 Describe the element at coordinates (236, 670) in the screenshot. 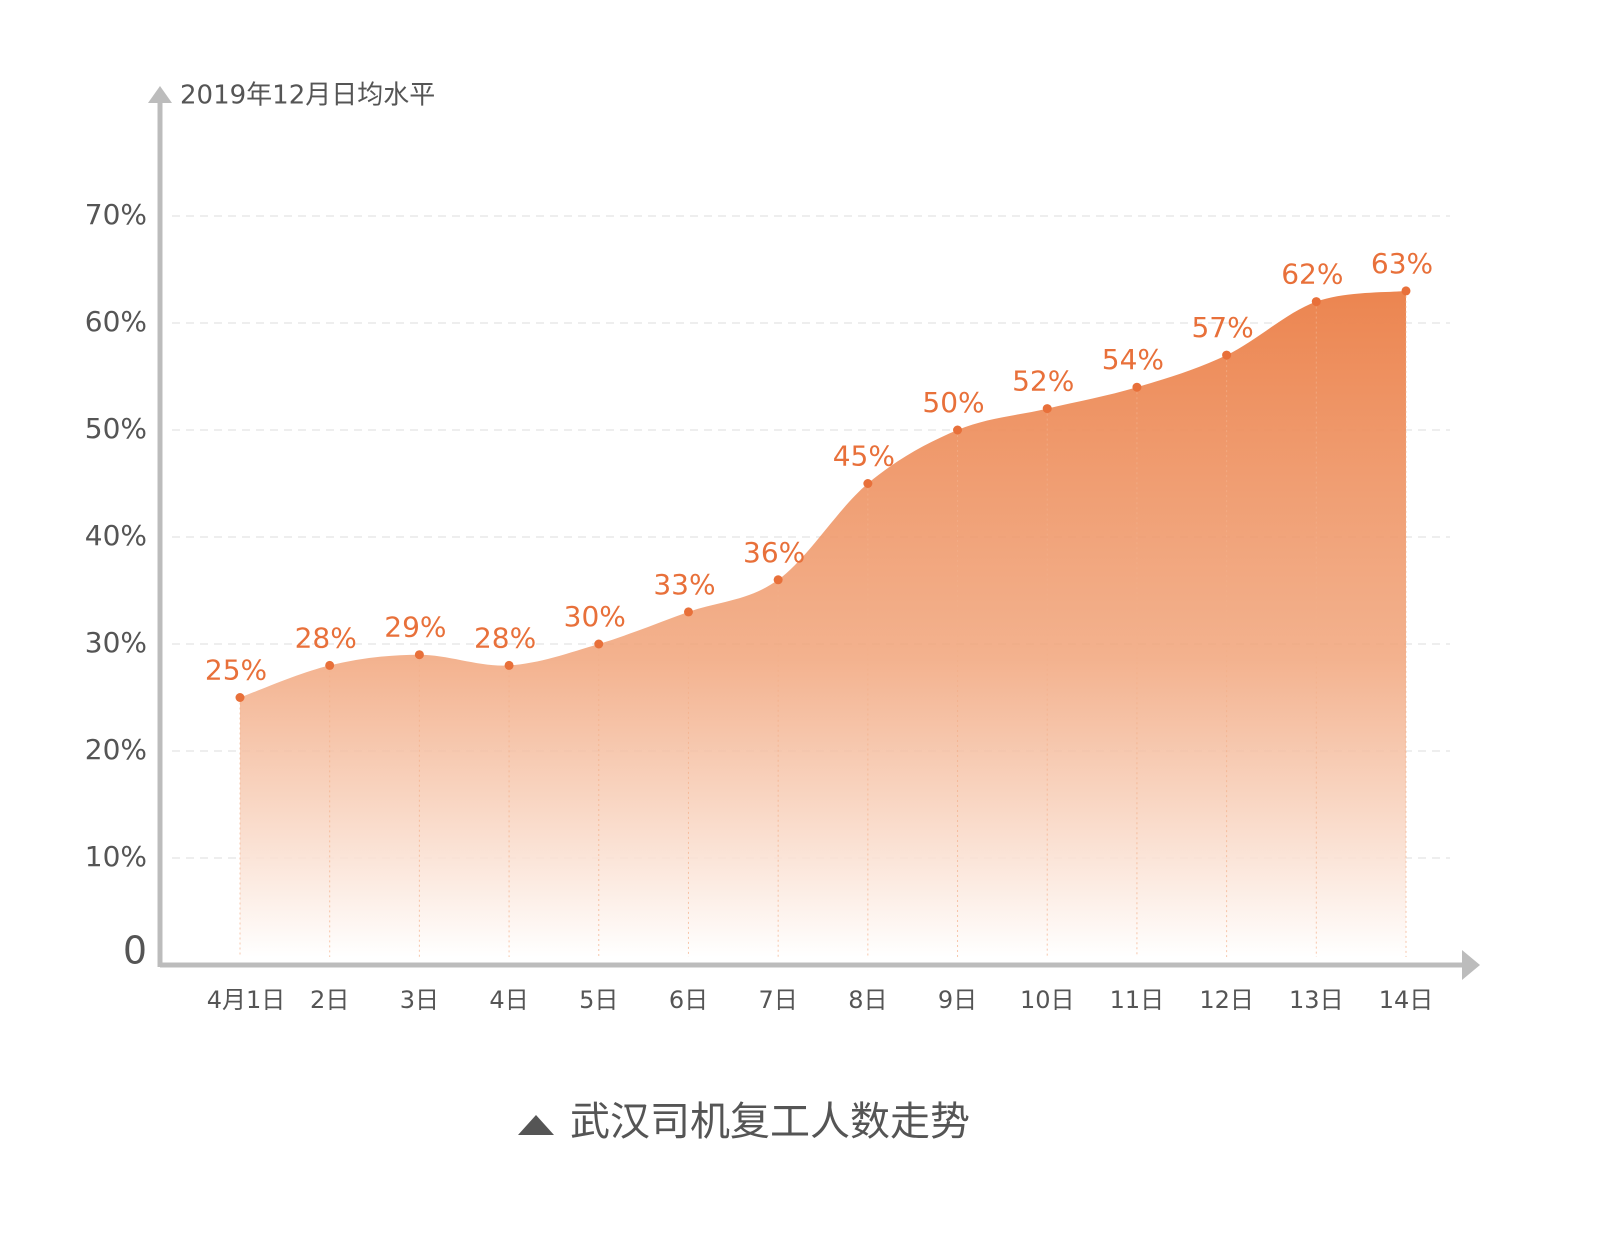

I see `value-label: 25%` at that location.